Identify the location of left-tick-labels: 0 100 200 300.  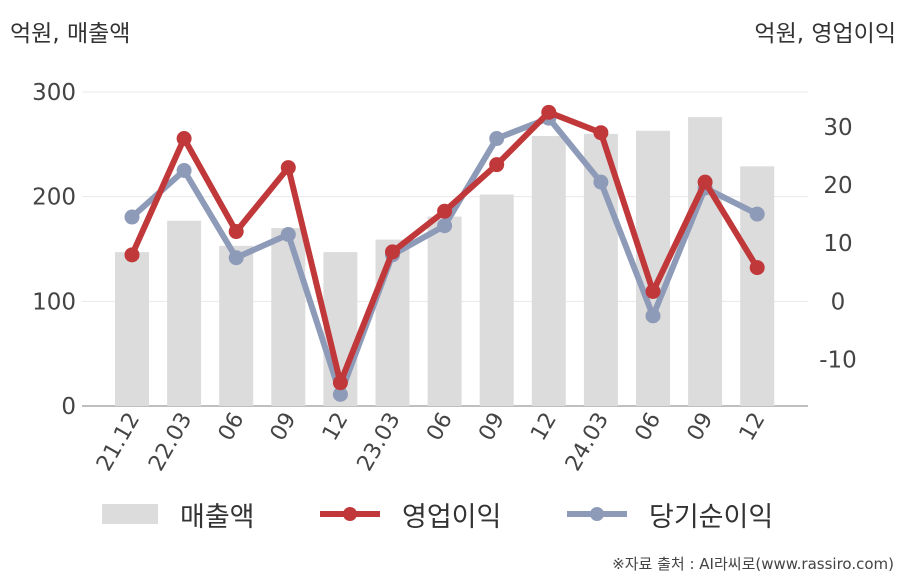
(54, 250).